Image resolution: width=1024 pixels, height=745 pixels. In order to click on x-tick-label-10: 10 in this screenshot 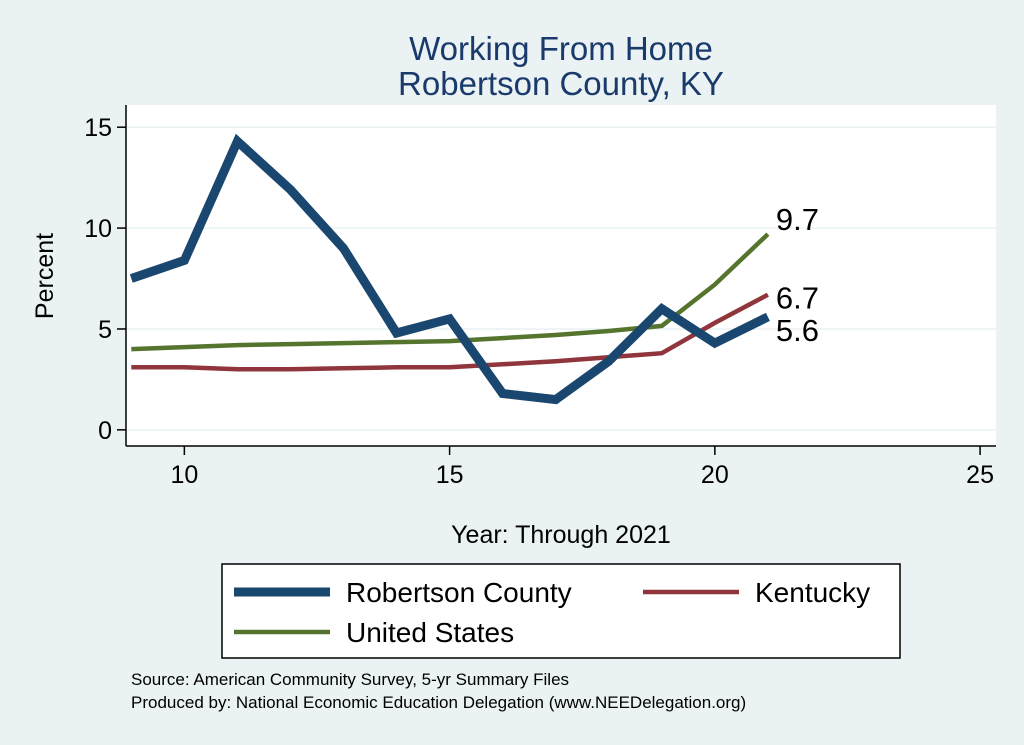, I will do `click(184, 475)`.